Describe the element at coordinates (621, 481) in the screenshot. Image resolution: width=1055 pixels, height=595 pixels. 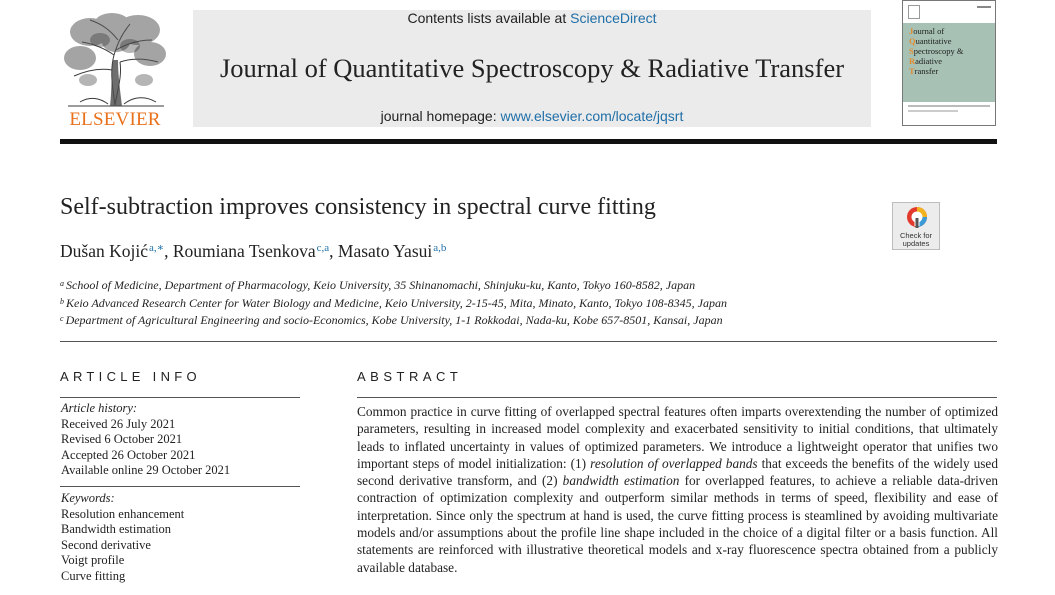
I see `abstract-emphasis: bandwidth estimation` at that location.